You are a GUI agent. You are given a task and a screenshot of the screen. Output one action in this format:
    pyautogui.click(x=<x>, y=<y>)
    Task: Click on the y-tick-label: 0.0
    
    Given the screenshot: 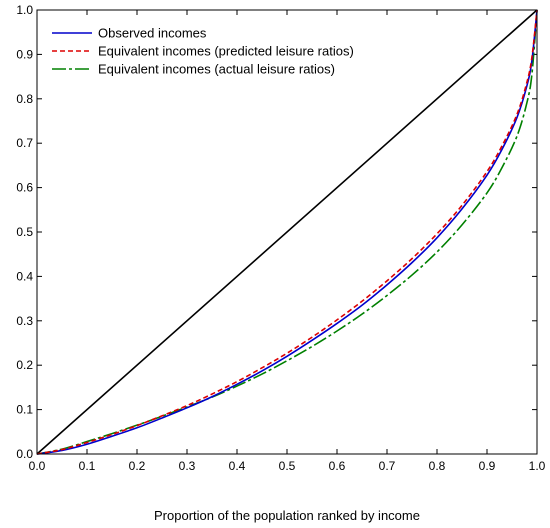 What is the action you would take?
    pyautogui.click(x=24, y=454)
    